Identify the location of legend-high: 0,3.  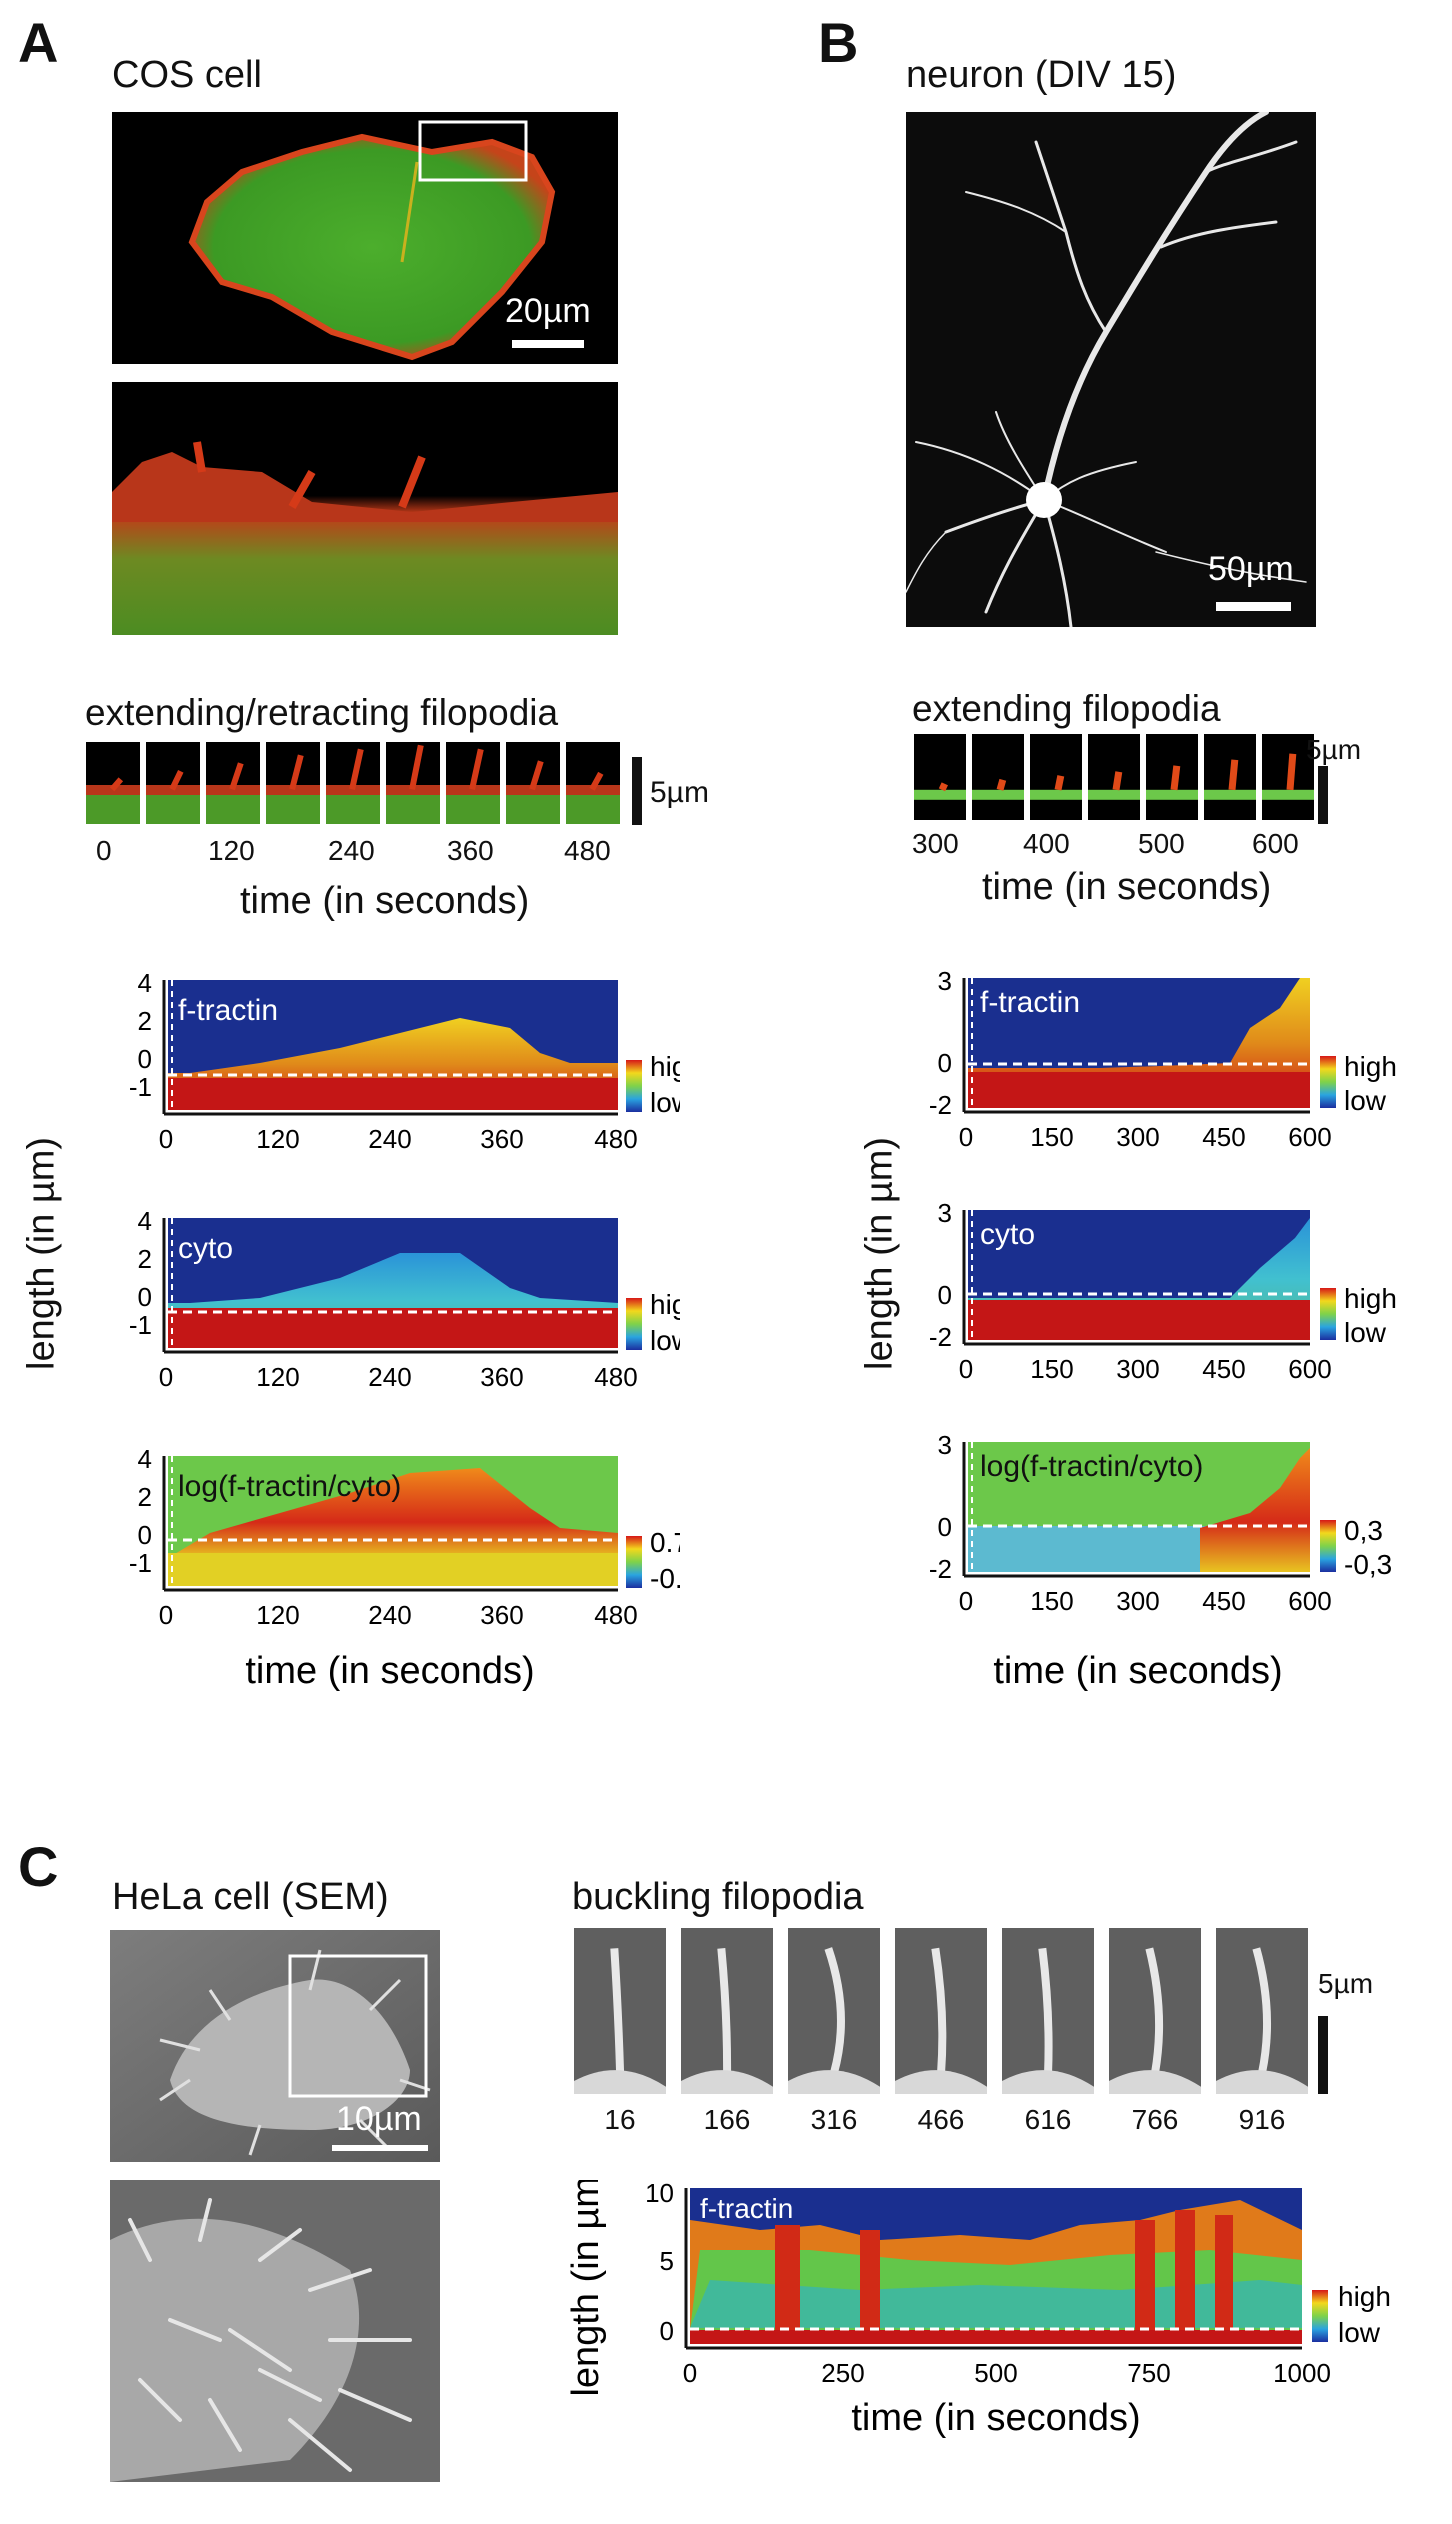
(1363, 1530).